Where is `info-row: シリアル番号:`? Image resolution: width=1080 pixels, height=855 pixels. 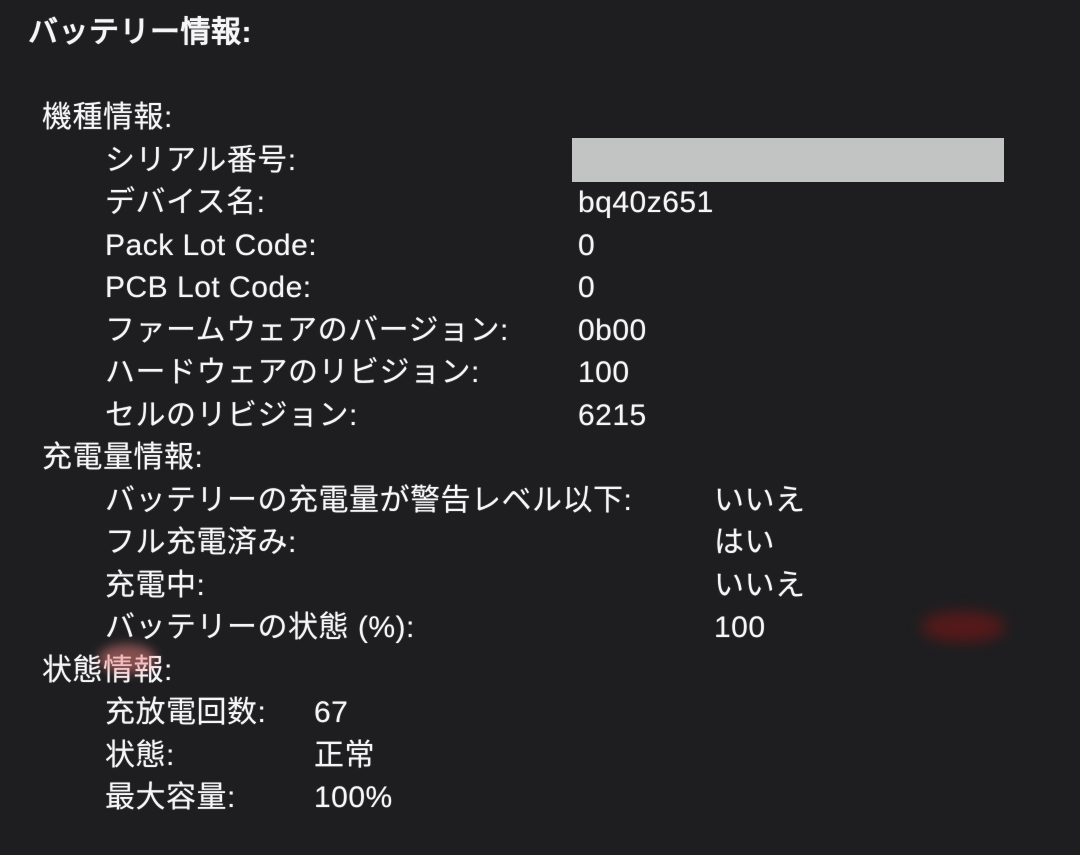
info-row: シリアル番号: is located at coordinates (540, 160).